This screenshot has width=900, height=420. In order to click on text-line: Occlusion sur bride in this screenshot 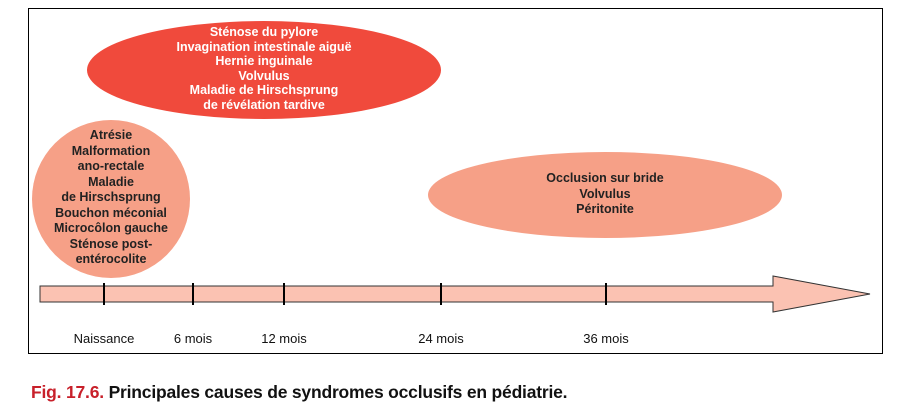, I will do `click(605, 178)`.